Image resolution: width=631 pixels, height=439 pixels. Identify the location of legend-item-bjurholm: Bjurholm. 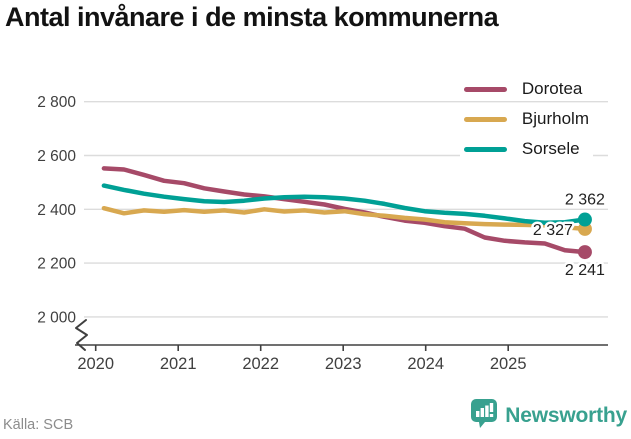
(526, 119).